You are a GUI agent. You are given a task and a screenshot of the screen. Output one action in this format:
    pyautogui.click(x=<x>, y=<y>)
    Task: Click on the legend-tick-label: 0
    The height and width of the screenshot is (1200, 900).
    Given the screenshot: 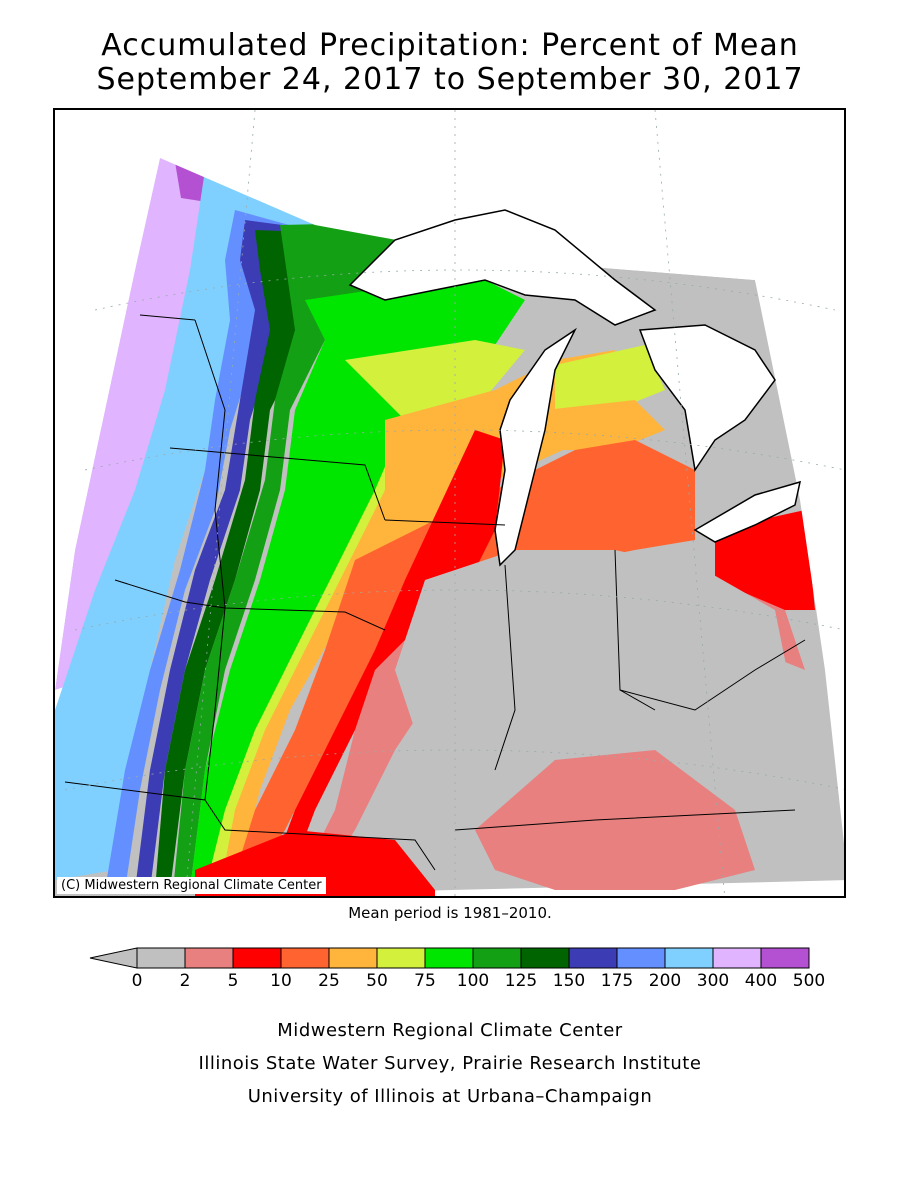 What is the action you would take?
    pyautogui.click(x=137, y=981)
    